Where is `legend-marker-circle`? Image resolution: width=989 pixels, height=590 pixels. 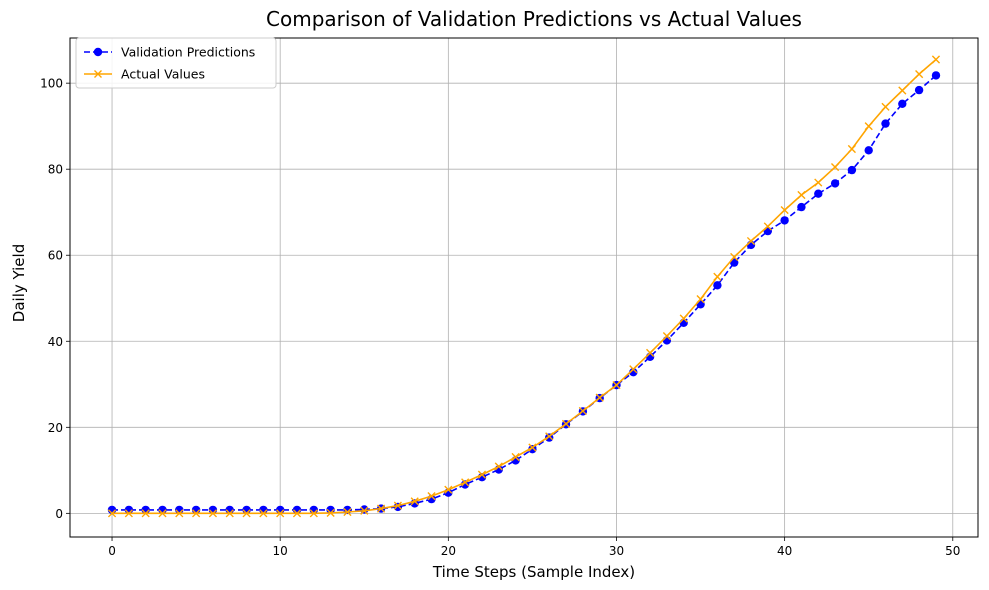 legend-marker-circle is located at coordinates (98, 52).